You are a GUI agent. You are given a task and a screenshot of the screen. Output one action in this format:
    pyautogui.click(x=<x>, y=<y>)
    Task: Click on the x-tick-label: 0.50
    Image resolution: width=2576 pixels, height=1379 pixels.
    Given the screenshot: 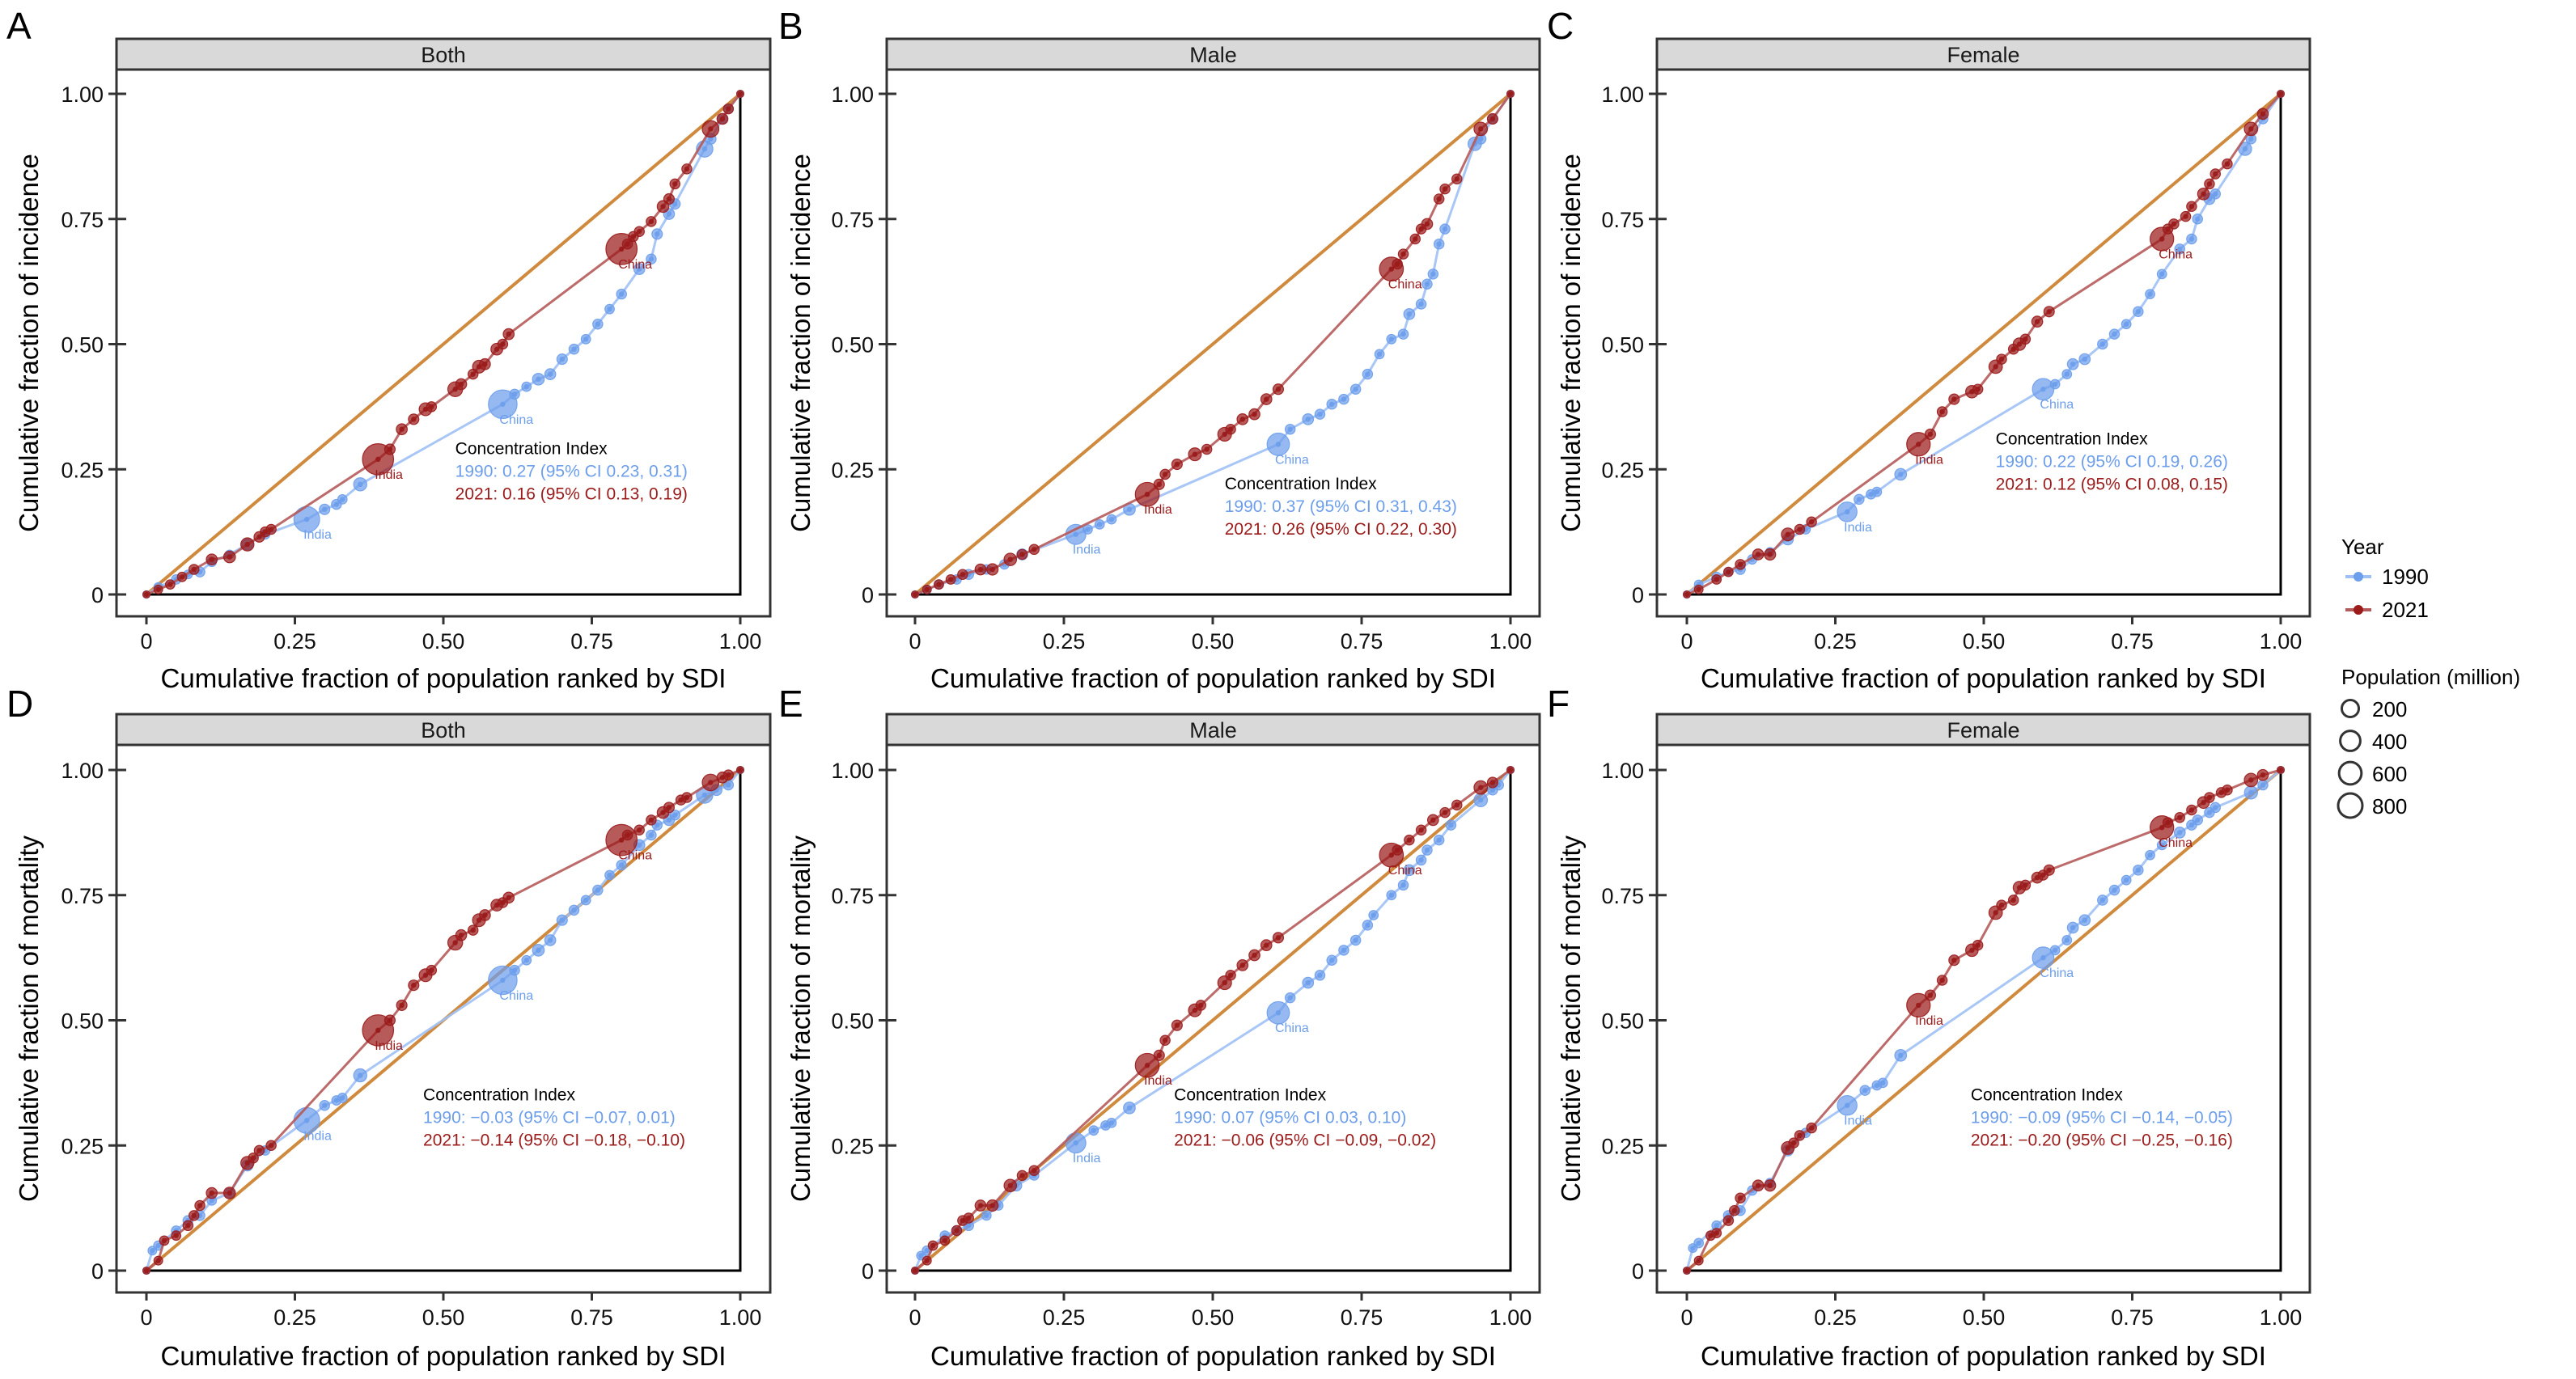 What is the action you would take?
    pyautogui.click(x=1213, y=642)
    